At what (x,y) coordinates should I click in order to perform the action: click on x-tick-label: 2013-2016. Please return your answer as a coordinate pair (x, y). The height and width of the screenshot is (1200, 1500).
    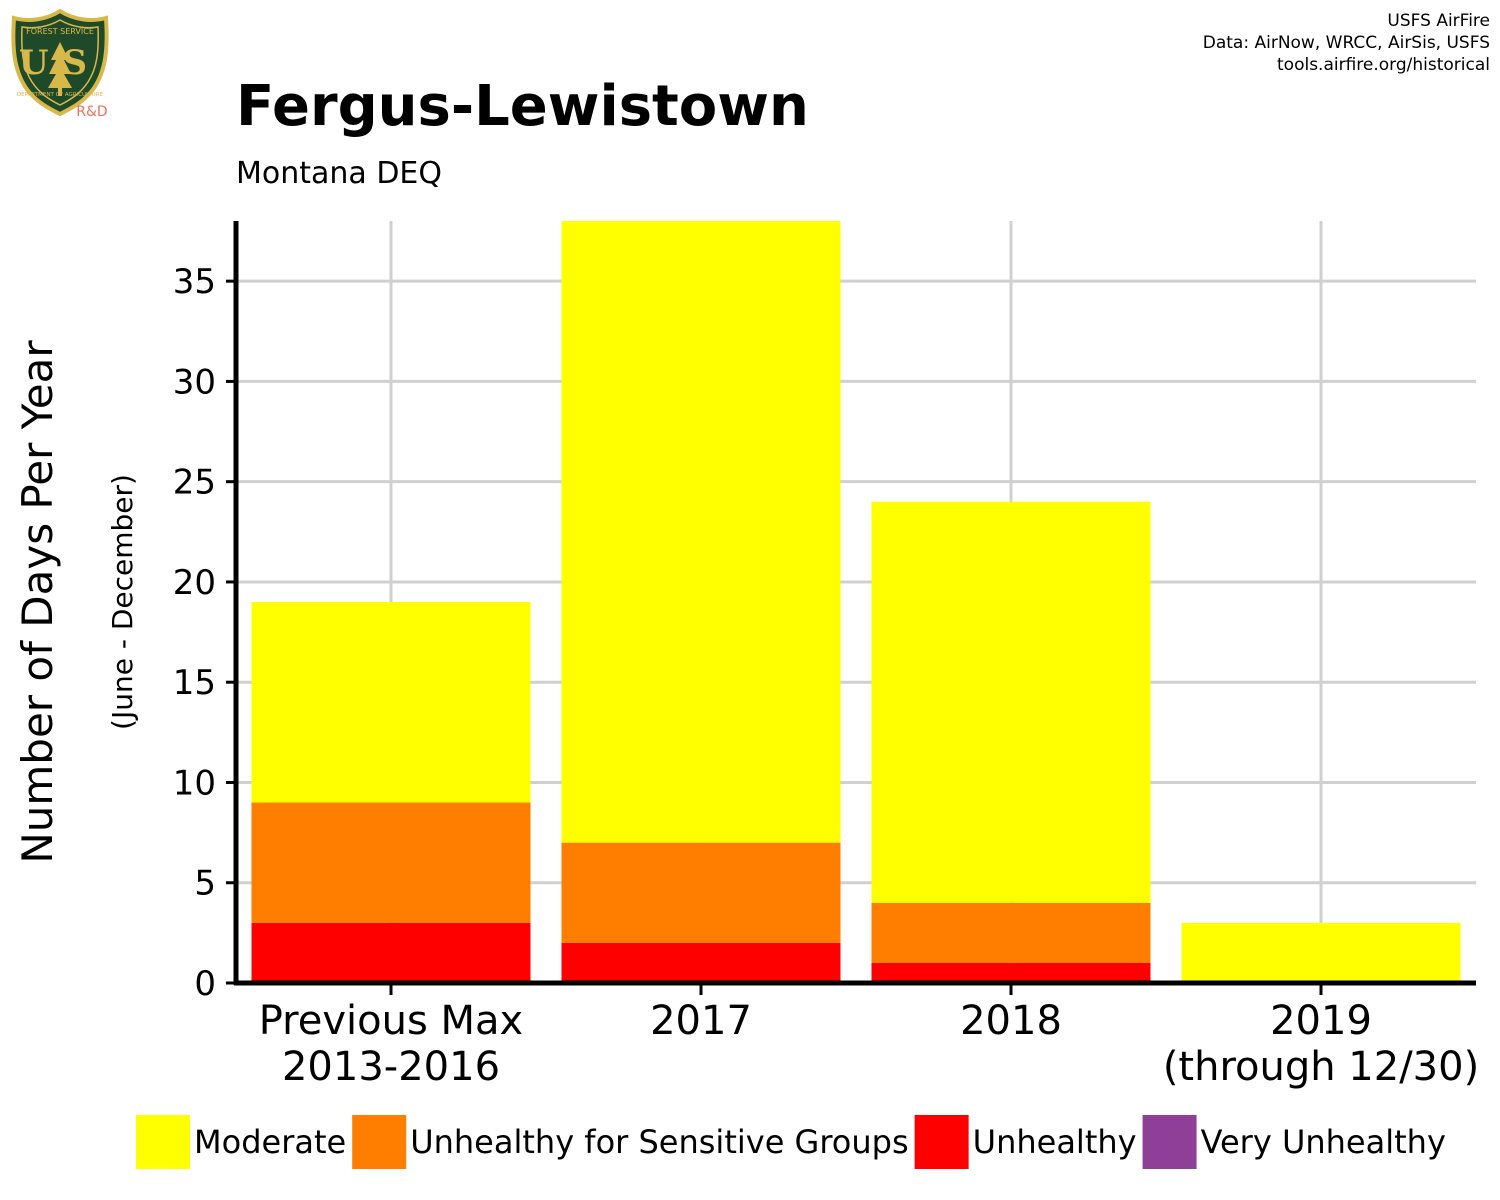
    Looking at the image, I should click on (391, 1067).